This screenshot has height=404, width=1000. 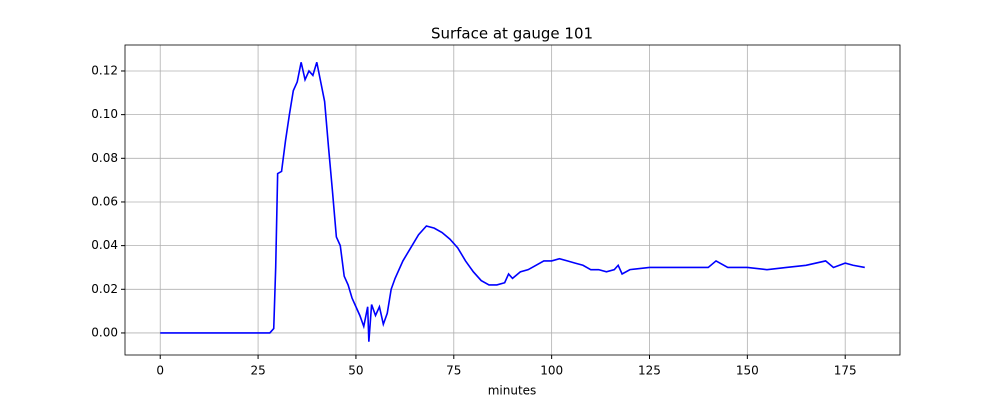 What do you see at coordinates (104, 332) in the screenshot?
I see `y-tick-label: 0.00` at bounding box center [104, 332].